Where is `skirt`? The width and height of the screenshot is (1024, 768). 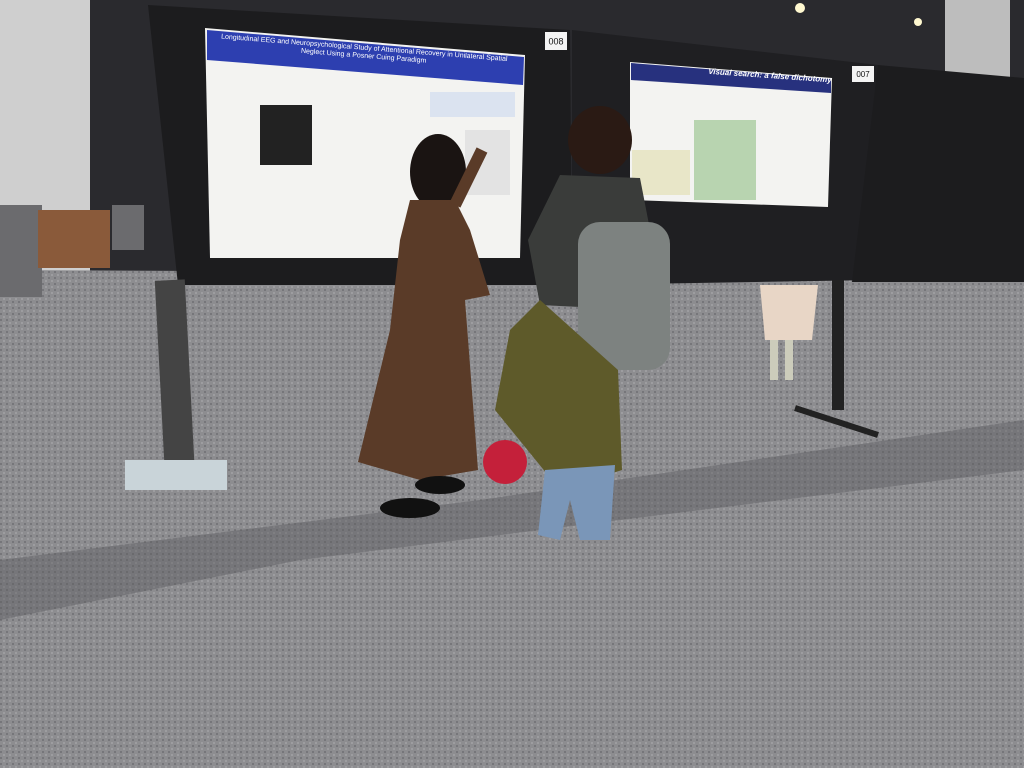 skirt is located at coordinates (789, 312).